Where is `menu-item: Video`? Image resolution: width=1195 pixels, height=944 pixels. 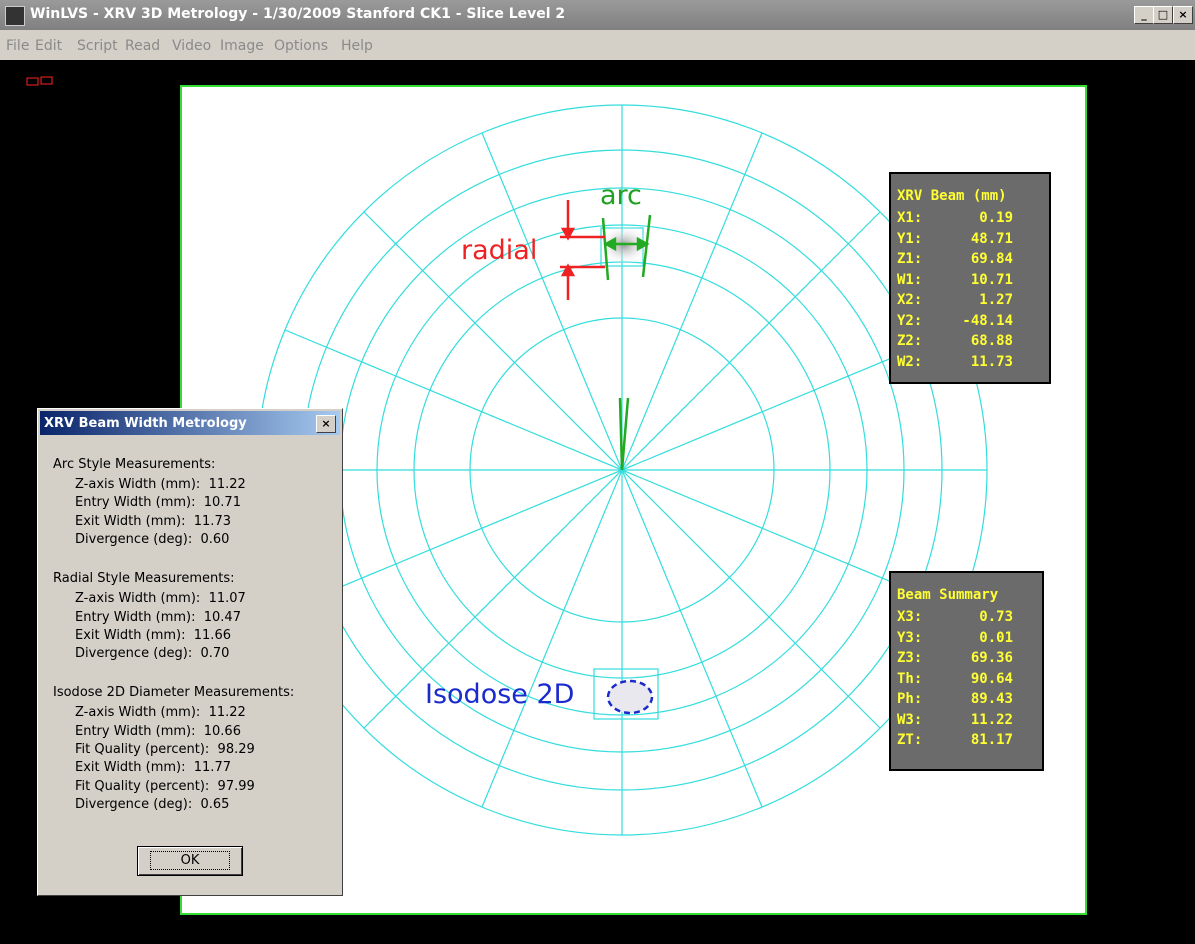
menu-item: Video is located at coordinates (192, 46).